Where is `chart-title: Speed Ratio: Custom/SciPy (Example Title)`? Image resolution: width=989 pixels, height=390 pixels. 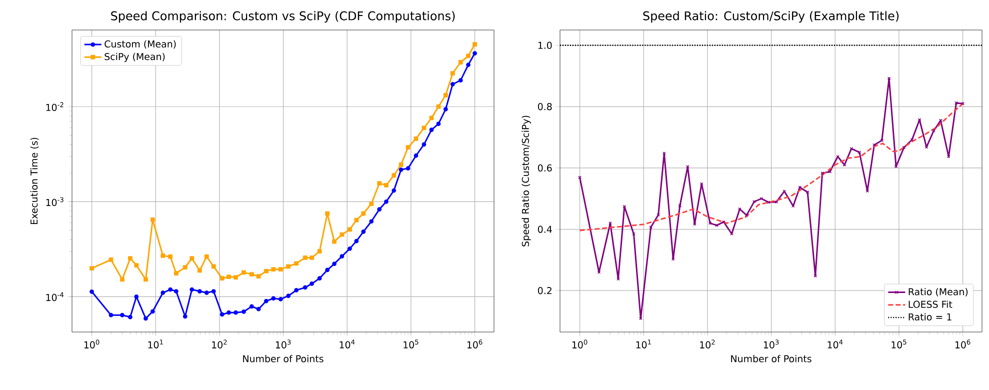
chart-title: Speed Ratio: Custom/SciPy (Example Title) is located at coordinates (771, 17).